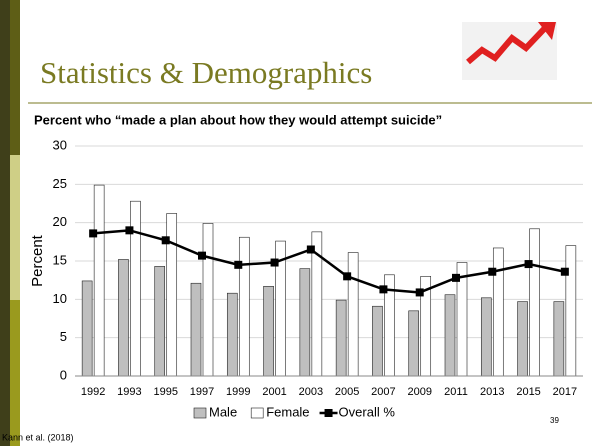 Image resolution: width=592 pixels, height=446 pixels. I want to click on x-tick-label: 2001, so click(274, 392).